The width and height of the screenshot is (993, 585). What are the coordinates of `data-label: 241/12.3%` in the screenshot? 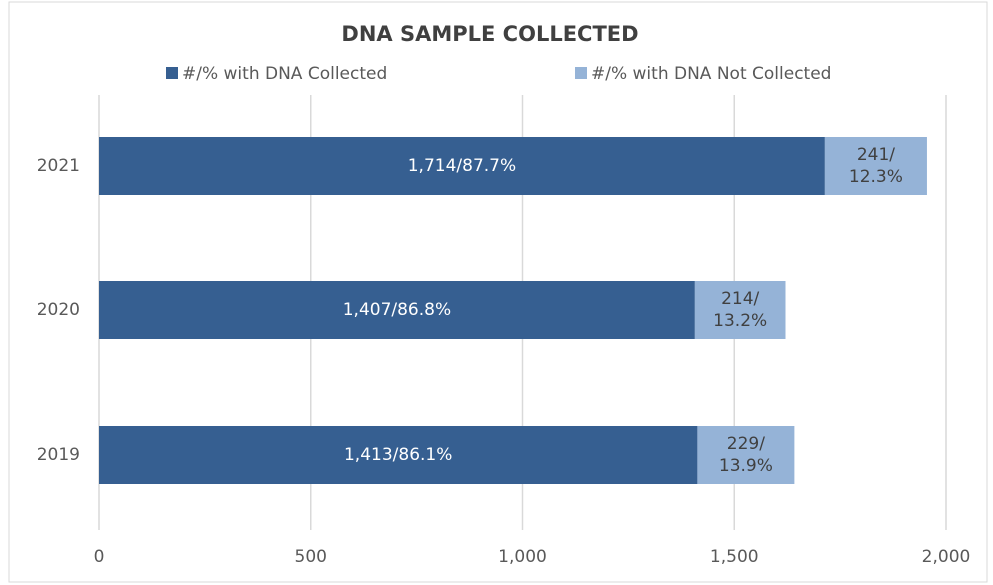 It's located at (876, 166).